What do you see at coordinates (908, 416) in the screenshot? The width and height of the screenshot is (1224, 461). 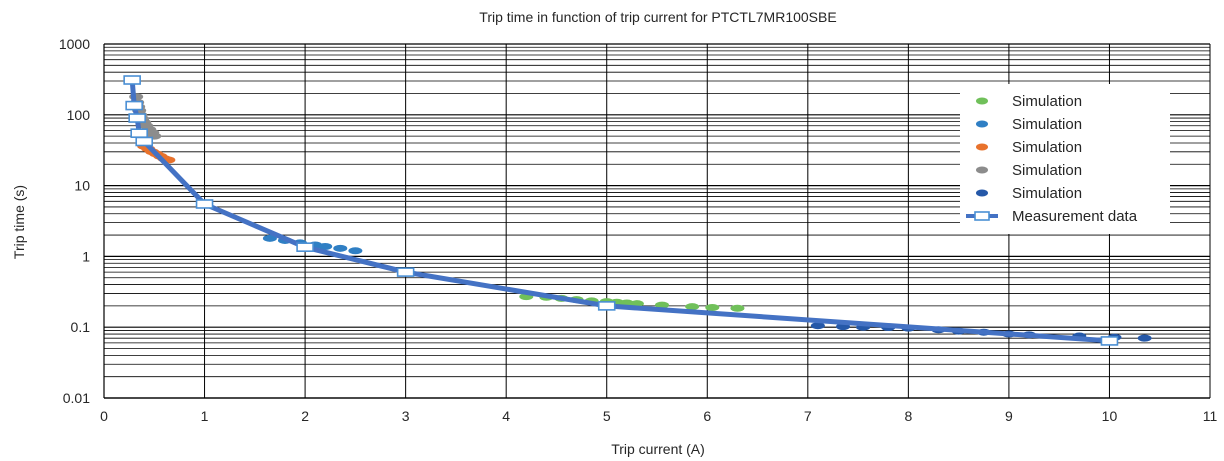 I see `x-tick-label: 8` at bounding box center [908, 416].